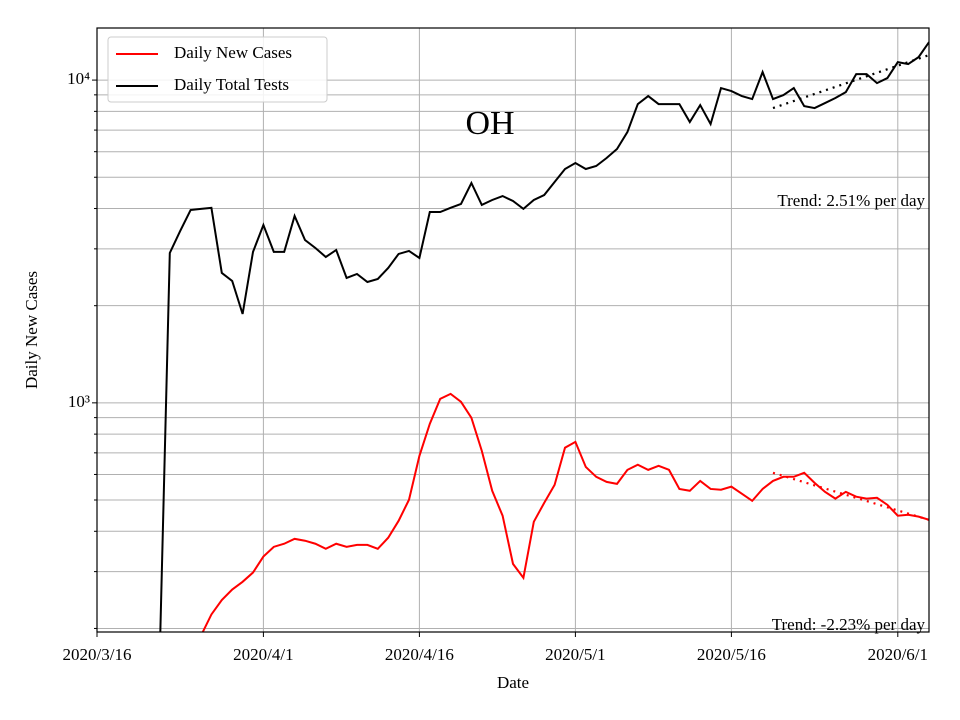  Describe the element at coordinates (419, 654) in the screenshot. I see `x-tick-label: 2020/4/16` at that location.